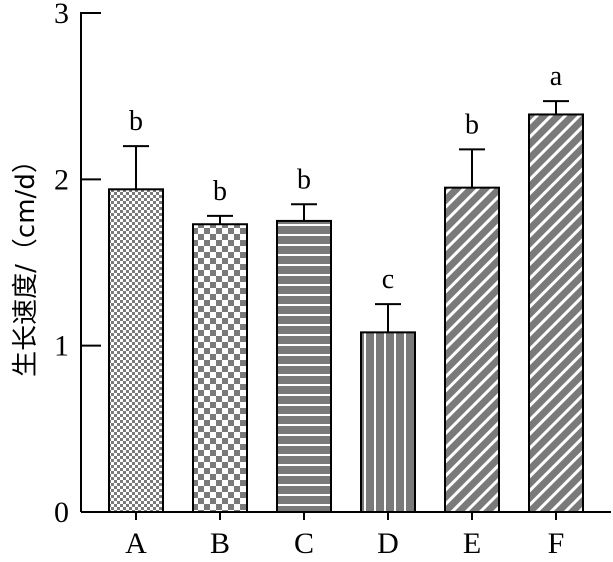 This screenshot has height=562, width=613. What do you see at coordinates (61, 512) in the screenshot?
I see `y-tick-label: 0` at bounding box center [61, 512].